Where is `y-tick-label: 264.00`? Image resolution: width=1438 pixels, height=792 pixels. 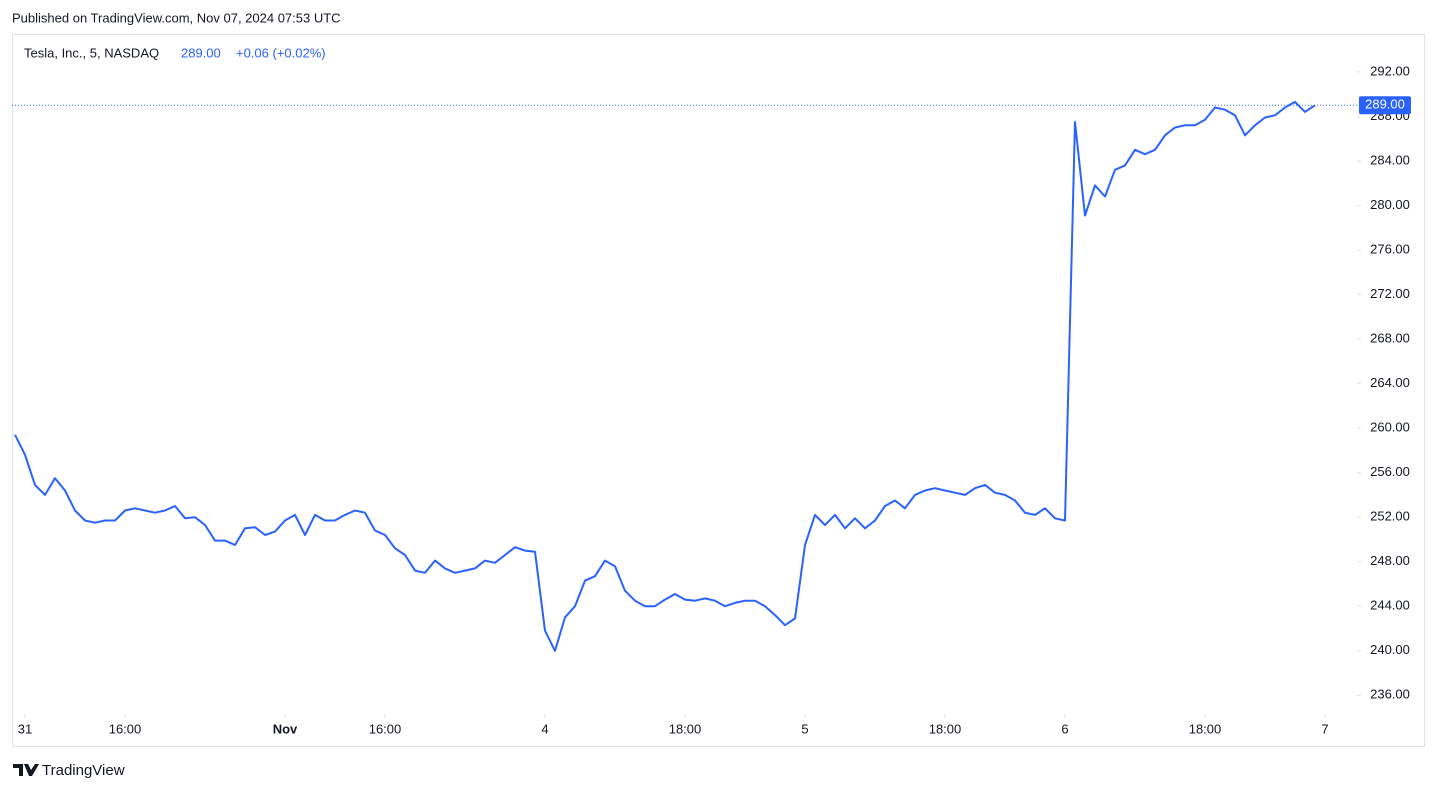 y-tick-label: 264.00 is located at coordinates (1390, 382).